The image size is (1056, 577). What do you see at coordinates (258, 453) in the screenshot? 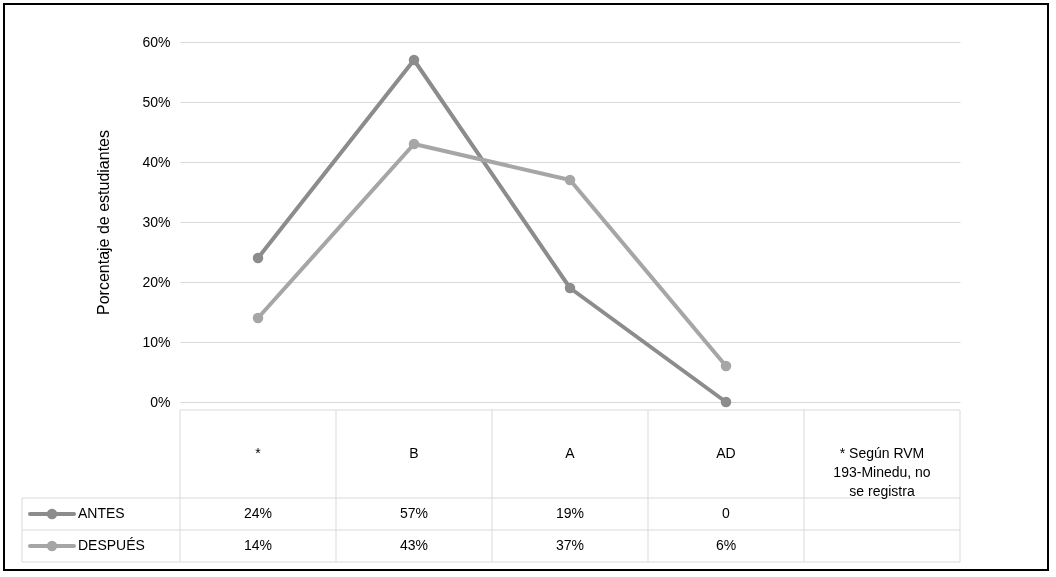
I see `x-tick-label: *` at bounding box center [258, 453].